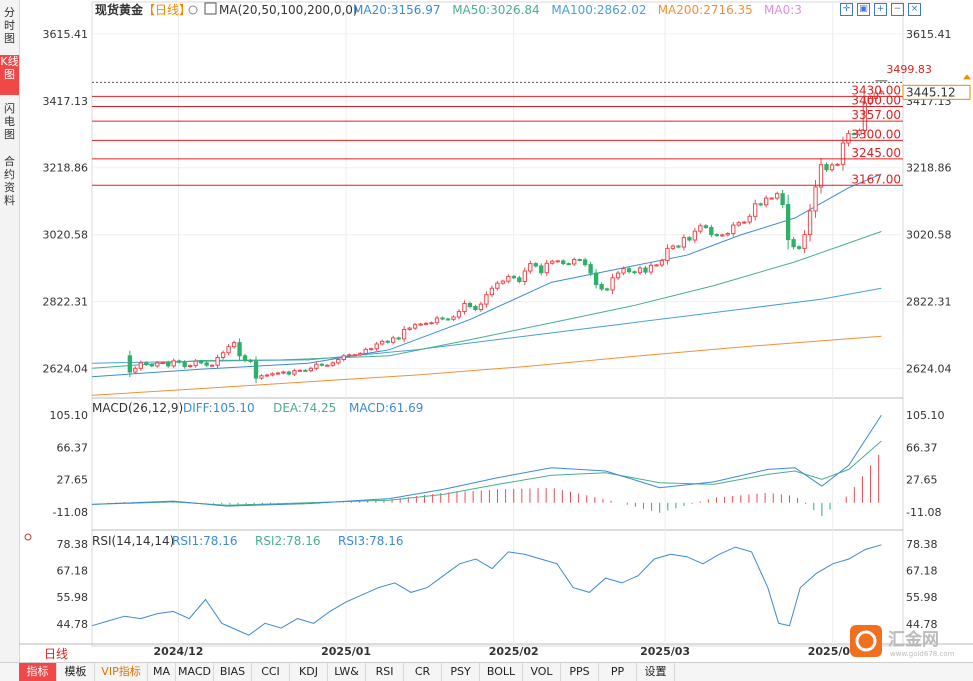  I want to click on ma-params-label: MA(20,50,100,200,0,0), so click(288, 10).